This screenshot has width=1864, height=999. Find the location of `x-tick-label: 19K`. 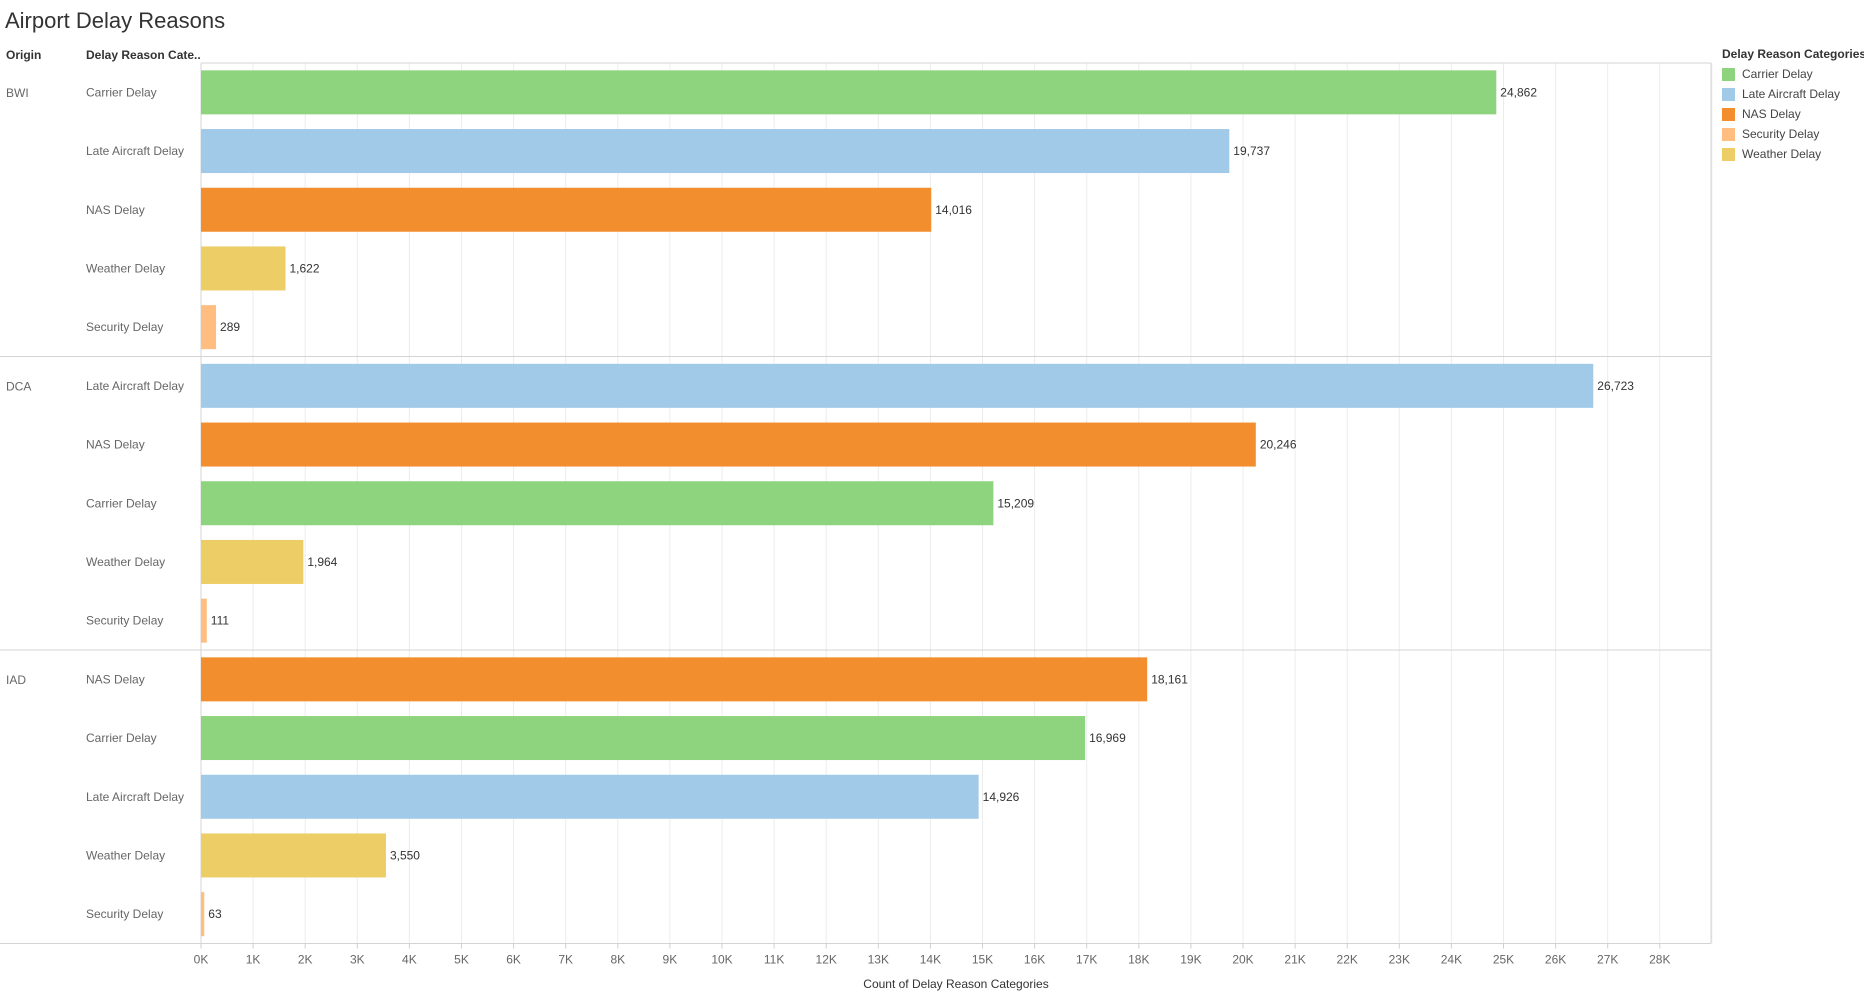

x-tick-label: 19K is located at coordinates (1190, 960).